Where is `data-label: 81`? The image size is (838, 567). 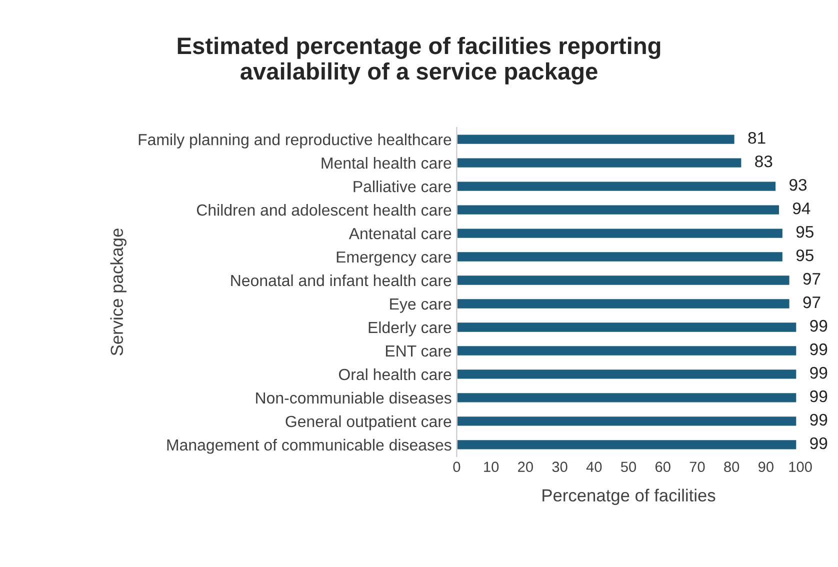 data-label: 81 is located at coordinates (757, 138).